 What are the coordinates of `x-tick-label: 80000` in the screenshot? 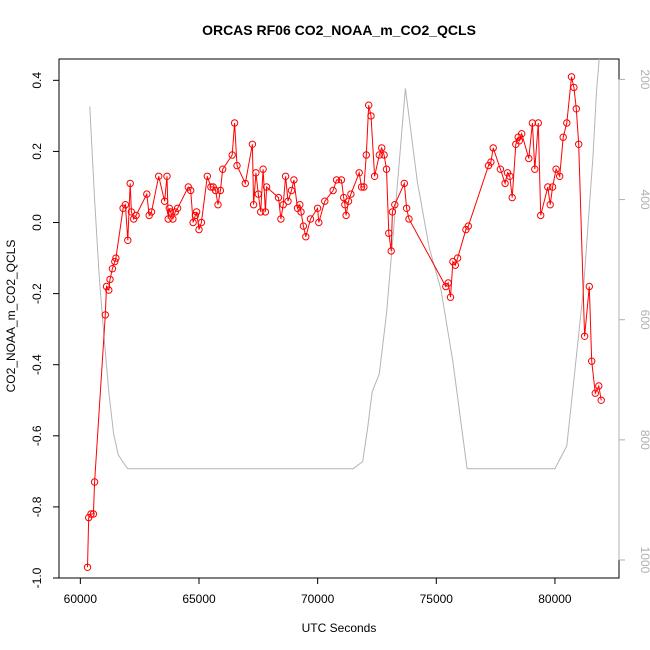 It's located at (555, 599).